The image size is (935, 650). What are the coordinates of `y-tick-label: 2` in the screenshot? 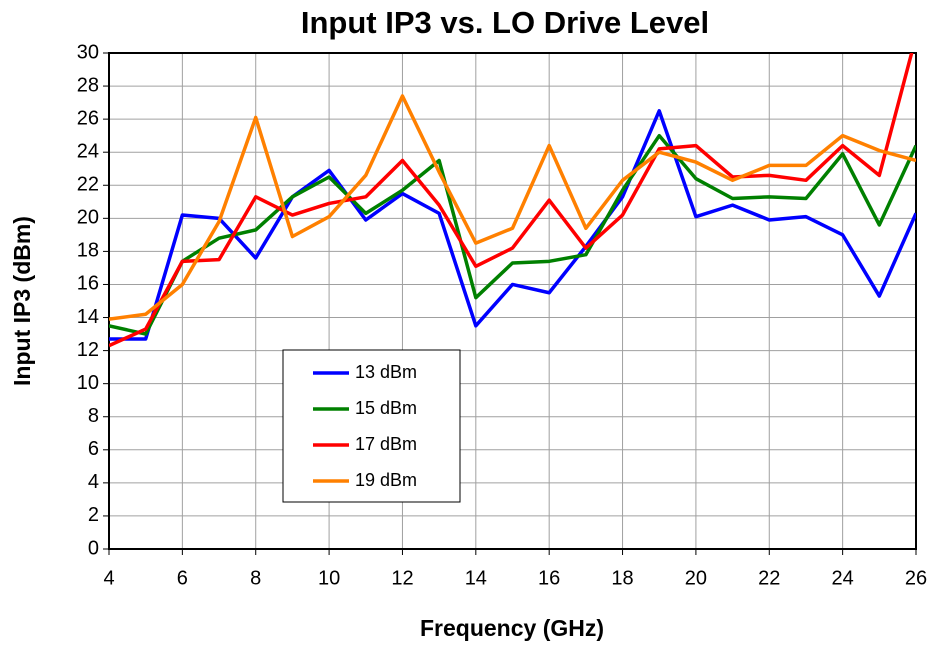 It's located at (93, 515).